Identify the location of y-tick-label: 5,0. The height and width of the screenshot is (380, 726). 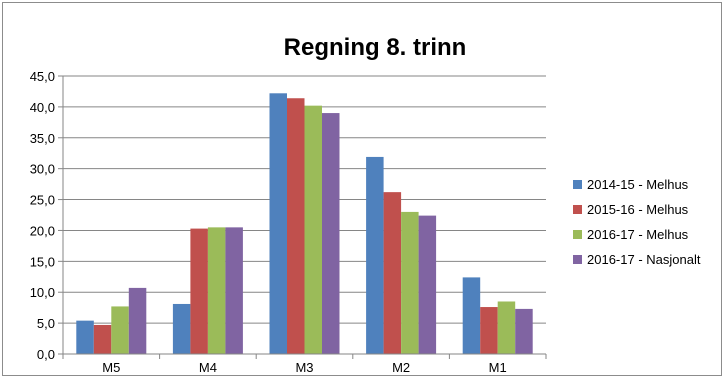
(46, 323).